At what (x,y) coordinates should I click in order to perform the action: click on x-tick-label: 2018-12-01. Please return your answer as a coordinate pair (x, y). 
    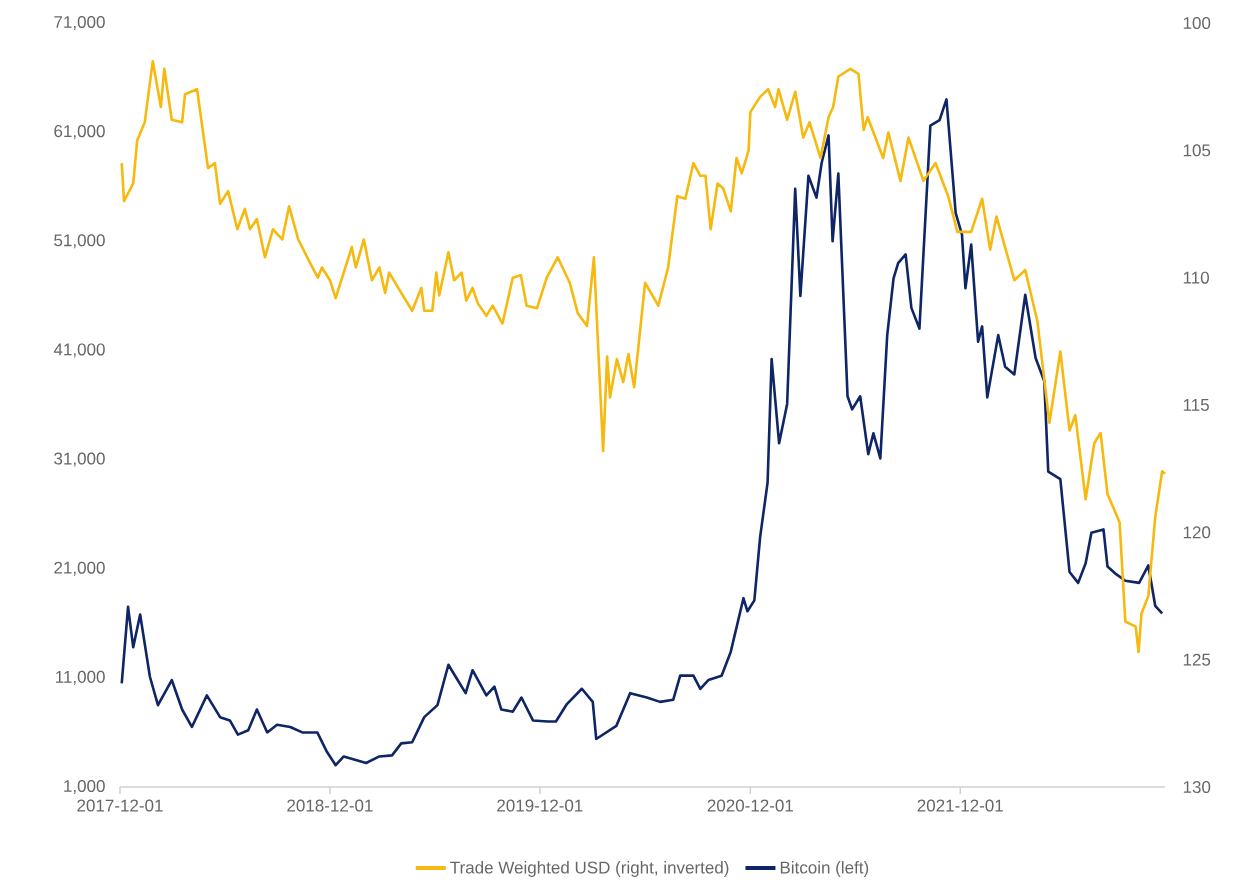
    Looking at the image, I should click on (330, 805).